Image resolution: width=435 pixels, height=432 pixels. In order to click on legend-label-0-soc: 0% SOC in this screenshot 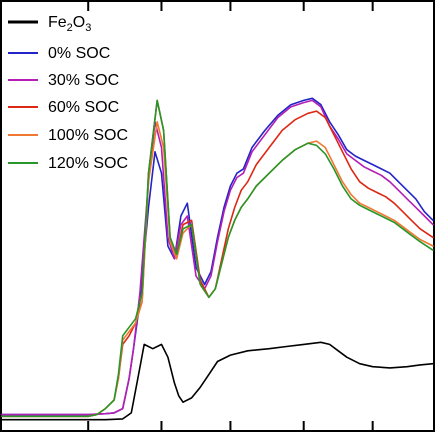, I will do `click(79, 53)`.